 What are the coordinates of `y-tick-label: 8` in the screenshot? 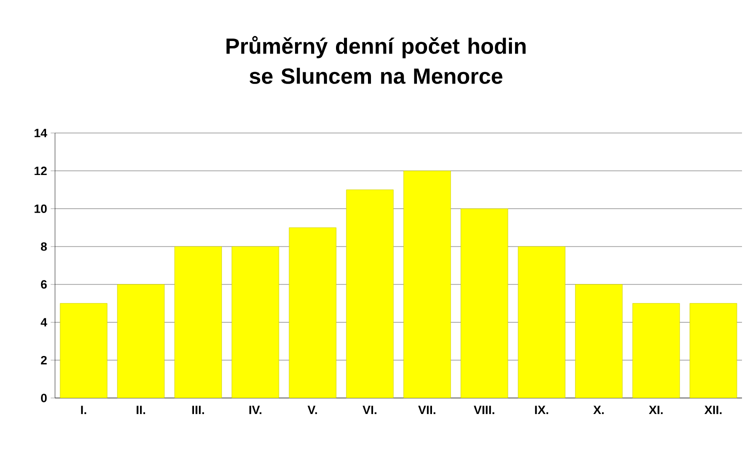 It's located at (43, 246).